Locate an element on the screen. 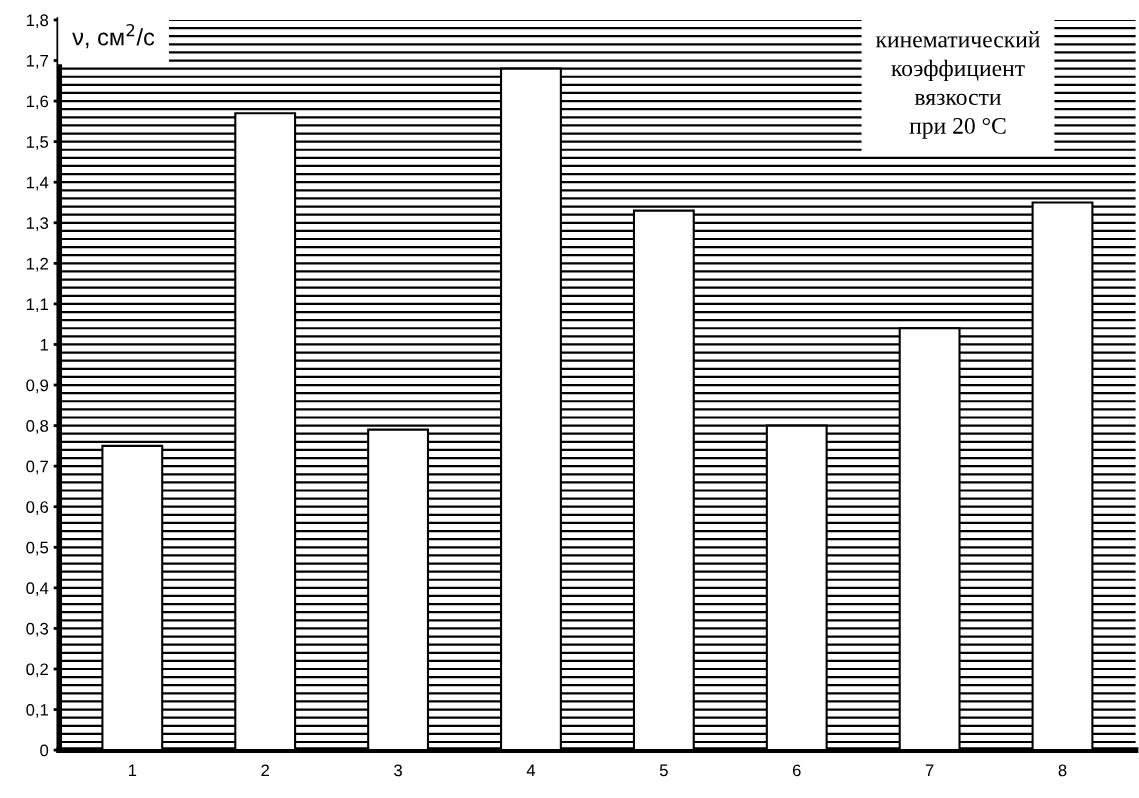  y-tick-label: 0,3 is located at coordinates (37, 629).